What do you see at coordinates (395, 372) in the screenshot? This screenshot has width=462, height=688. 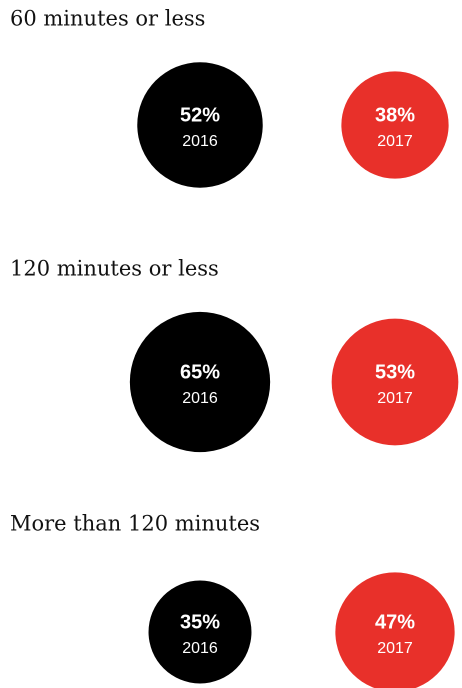 I see `value-label: 53%` at bounding box center [395, 372].